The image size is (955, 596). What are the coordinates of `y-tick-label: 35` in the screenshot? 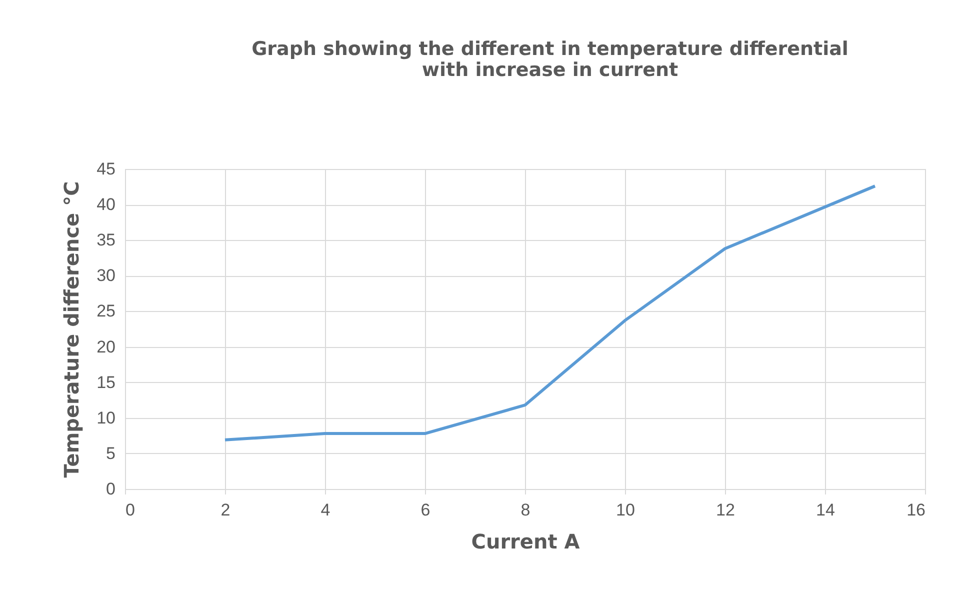 It's located at (106, 240).